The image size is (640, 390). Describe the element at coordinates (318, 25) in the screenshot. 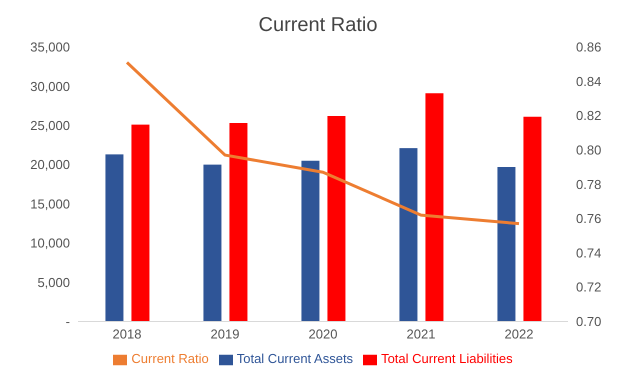

I see `chart-title: Current Ratio` at that location.